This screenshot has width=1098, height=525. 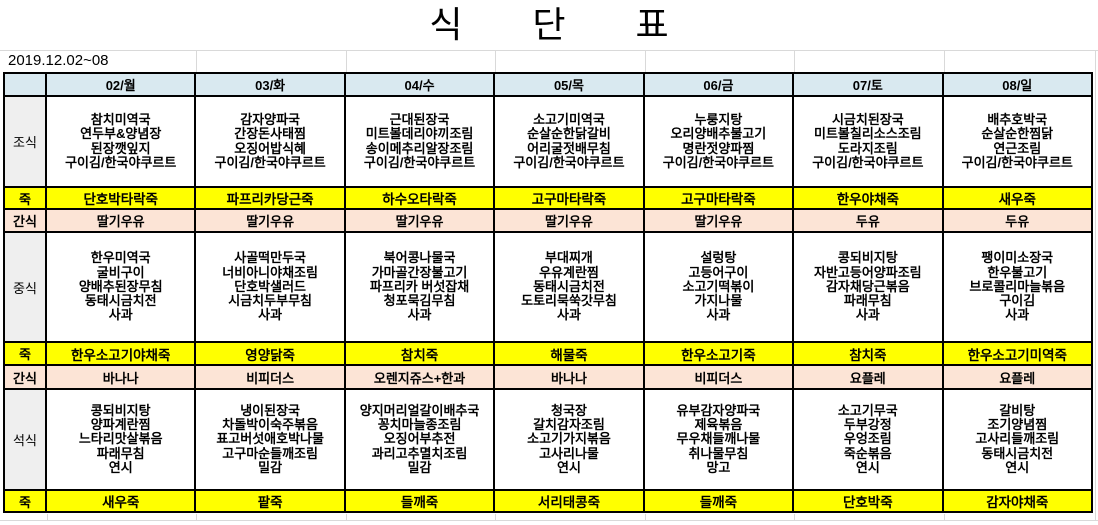 I want to click on porridge-3-cell-4: 들깨죽, so click(x=718, y=501).